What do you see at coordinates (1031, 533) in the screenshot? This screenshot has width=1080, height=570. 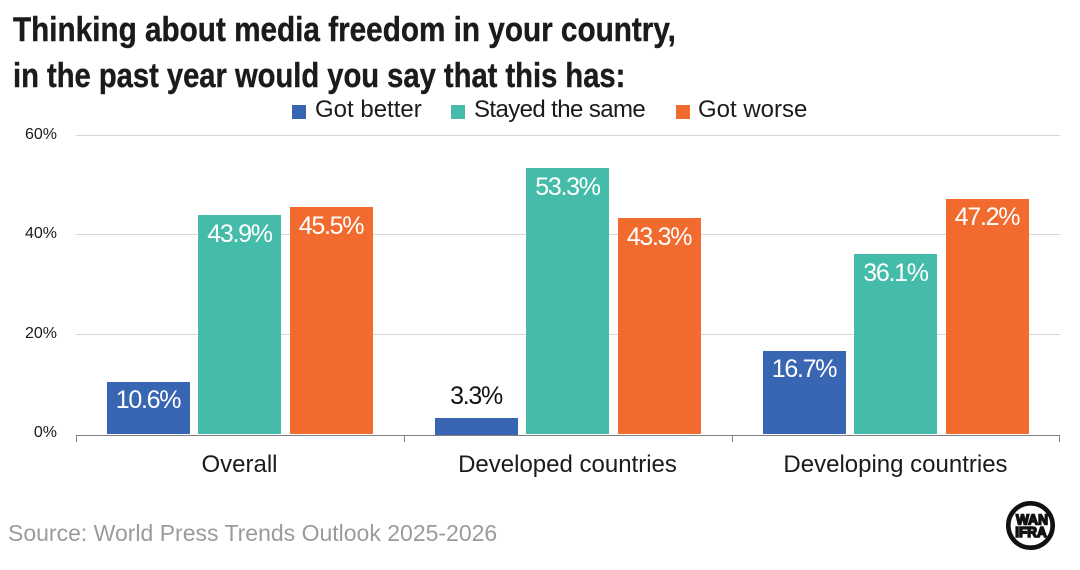 I see `svg-text: IFRA` at bounding box center [1031, 533].